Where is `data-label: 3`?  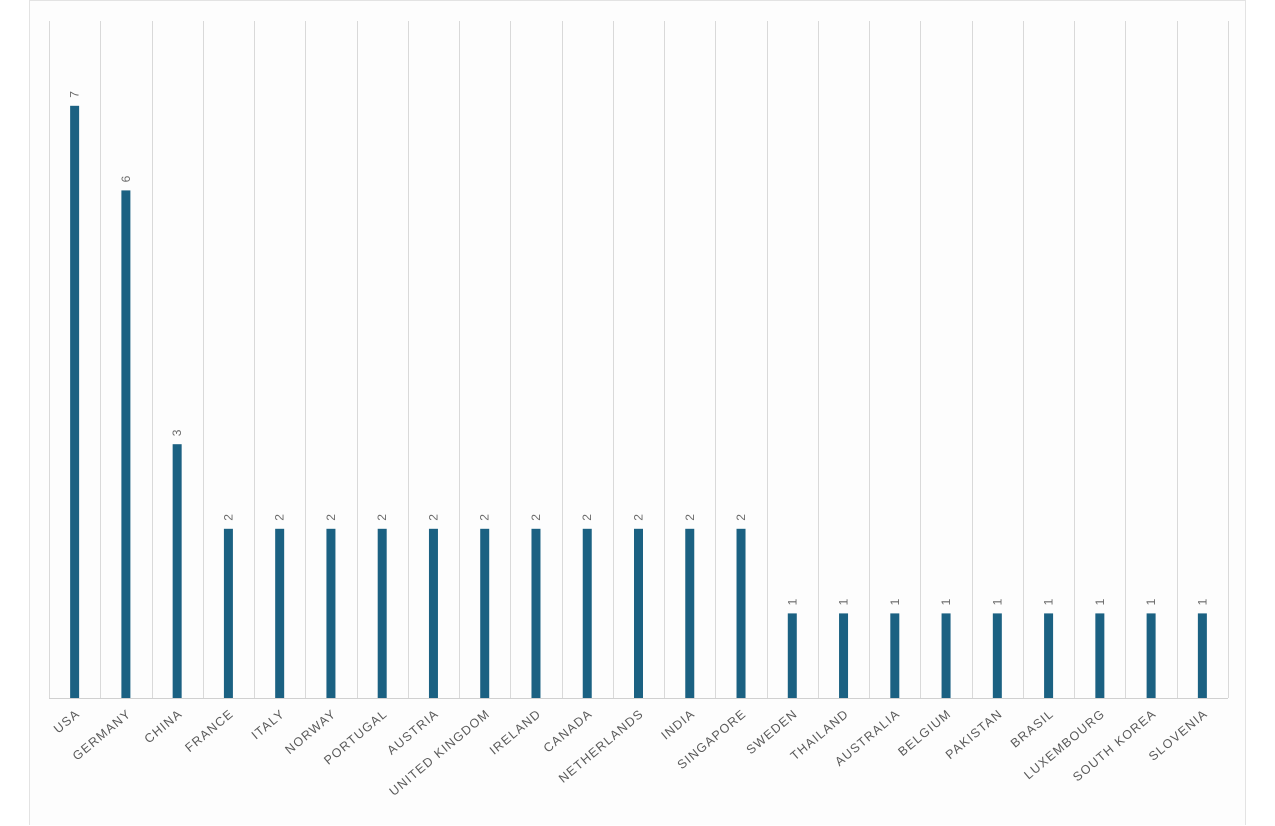 data-label: 3 is located at coordinates (177, 433).